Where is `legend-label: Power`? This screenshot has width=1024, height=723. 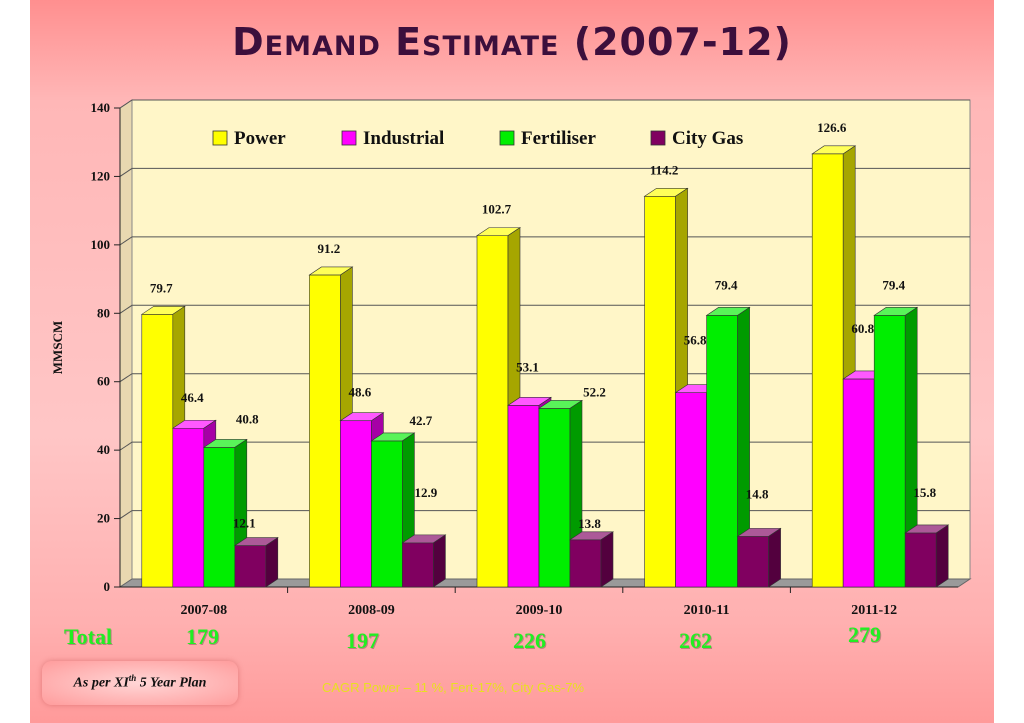
legend-label: Power is located at coordinates (260, 138).